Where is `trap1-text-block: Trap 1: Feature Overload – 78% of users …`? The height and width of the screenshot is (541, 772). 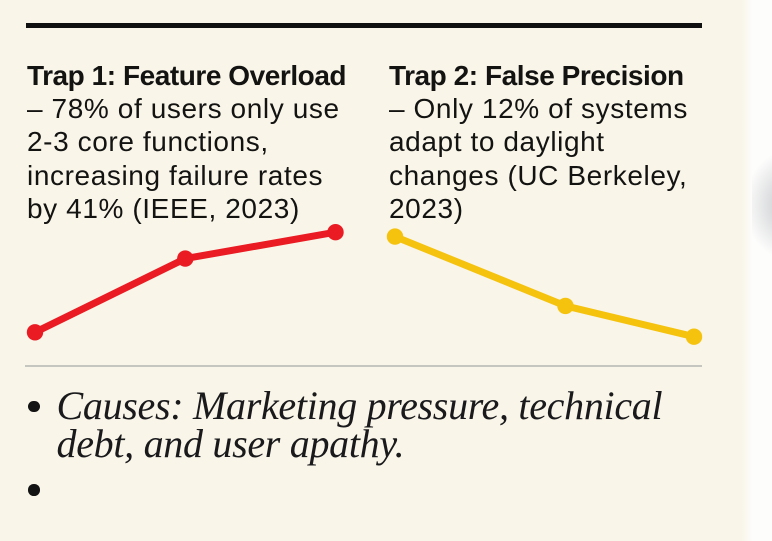 trap1-text-block: Trap 1: Feature Overload – 78% of users … is located at coordinates (202, 142).